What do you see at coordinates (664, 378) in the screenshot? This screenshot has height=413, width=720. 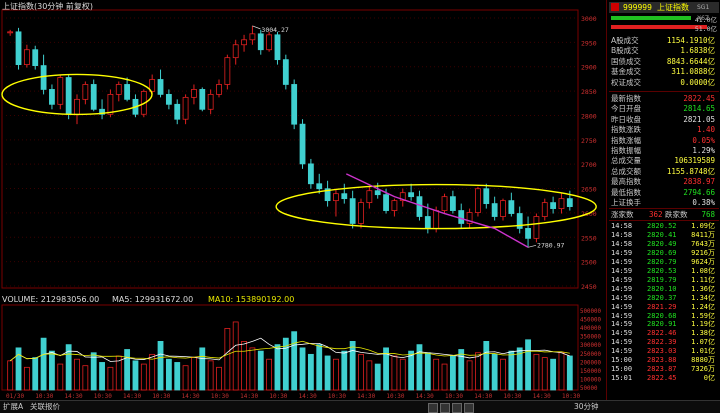 I see `tick-row: 15:01 2822.45 0亿` at bounding box center [664, 378].